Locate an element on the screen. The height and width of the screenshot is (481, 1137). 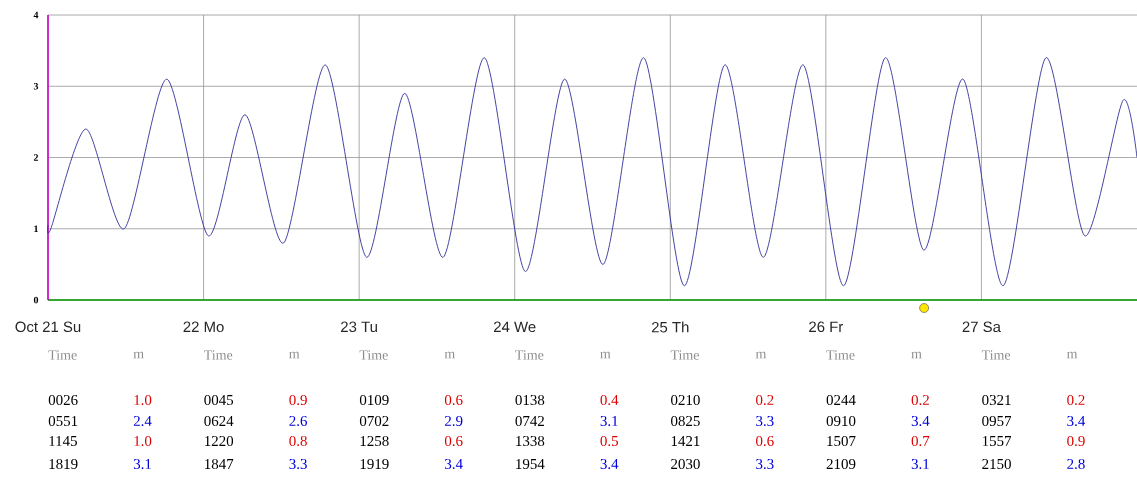
text: 1557 is located at coordinates (997, 441).